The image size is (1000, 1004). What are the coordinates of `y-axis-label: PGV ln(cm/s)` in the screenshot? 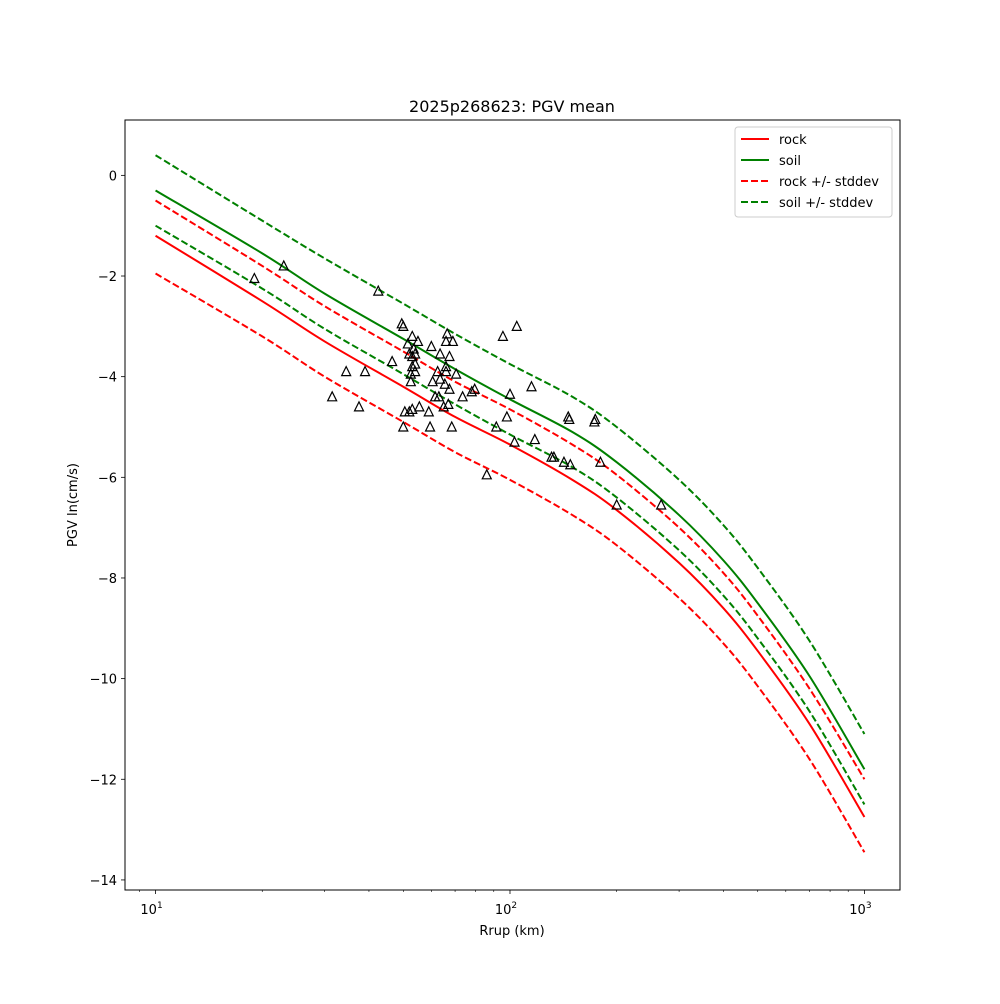 It's located at (73, 505).